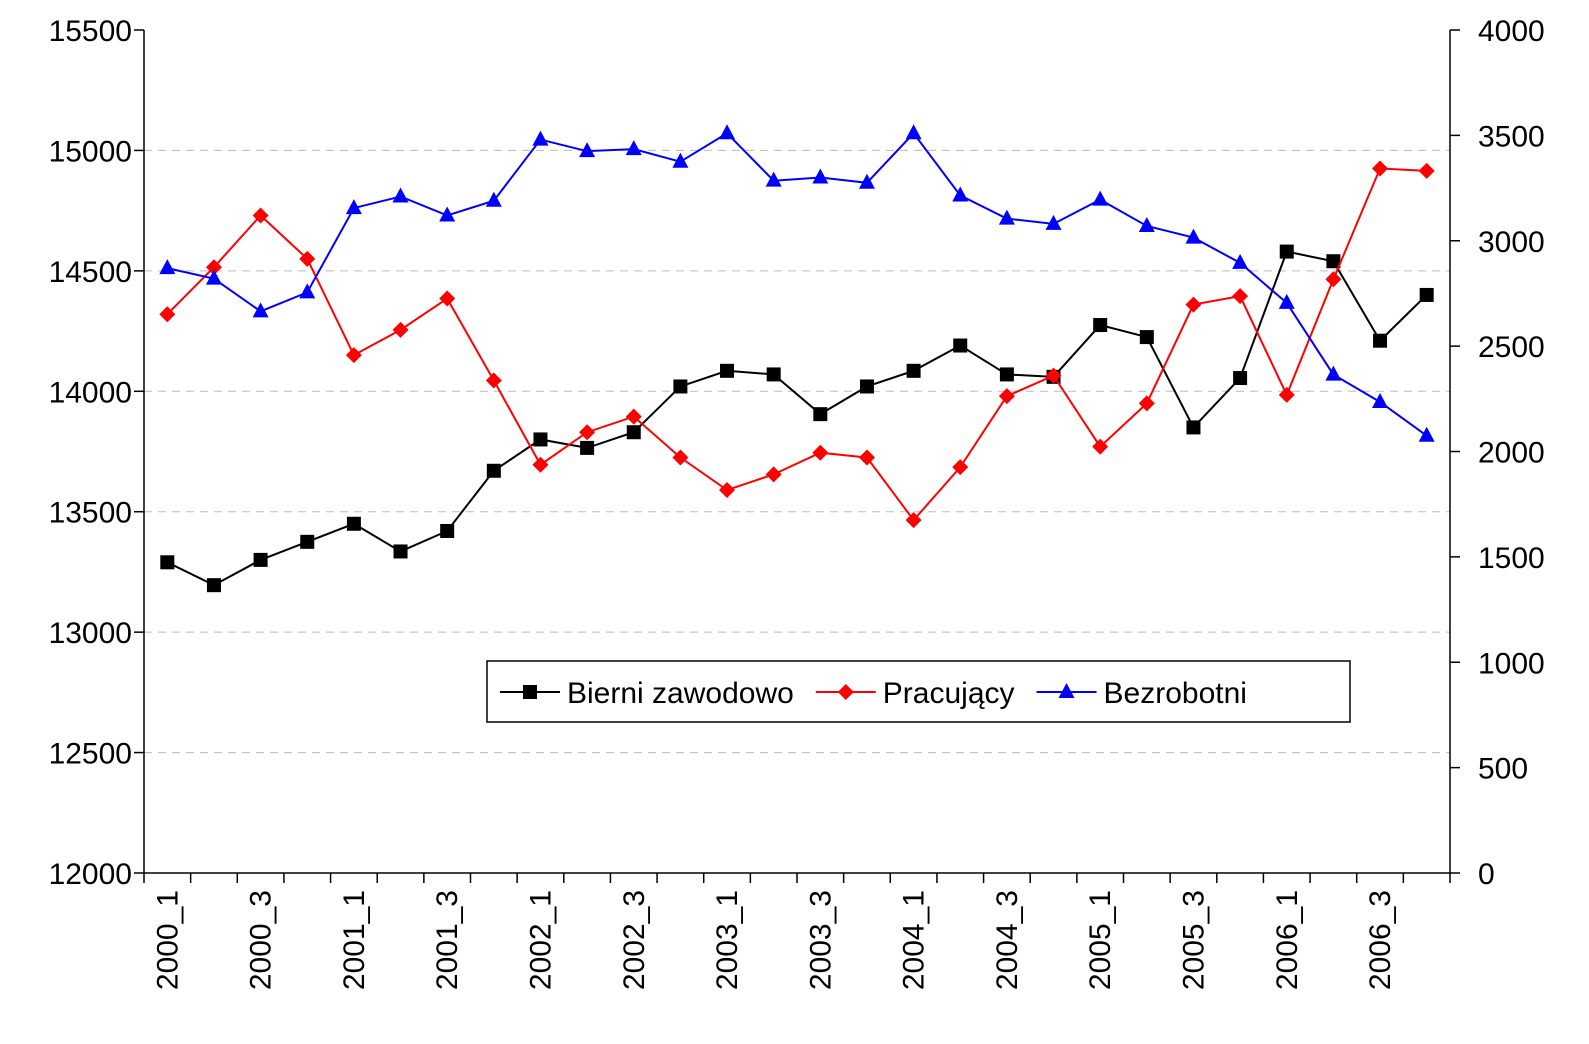  I want to click on y-tick-label: 13500, so click(90, 513).